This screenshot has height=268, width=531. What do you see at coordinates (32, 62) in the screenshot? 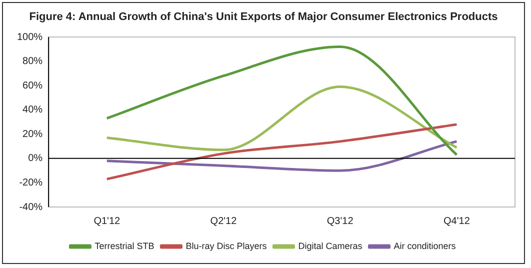
I see `y-tick-label: 80%` at bounding box center [32, 62].